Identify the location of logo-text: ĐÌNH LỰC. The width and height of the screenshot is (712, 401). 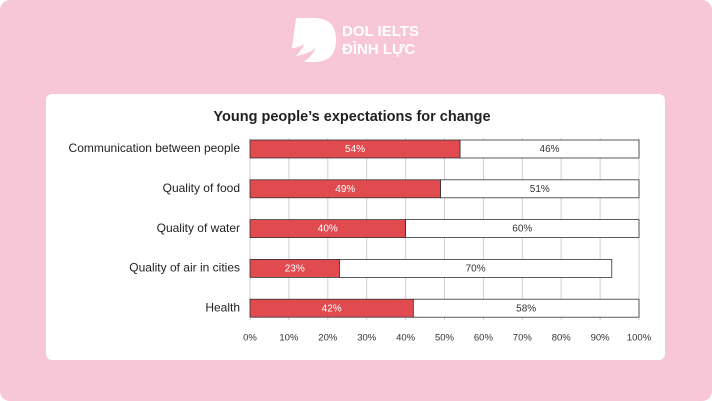
(378, 49).